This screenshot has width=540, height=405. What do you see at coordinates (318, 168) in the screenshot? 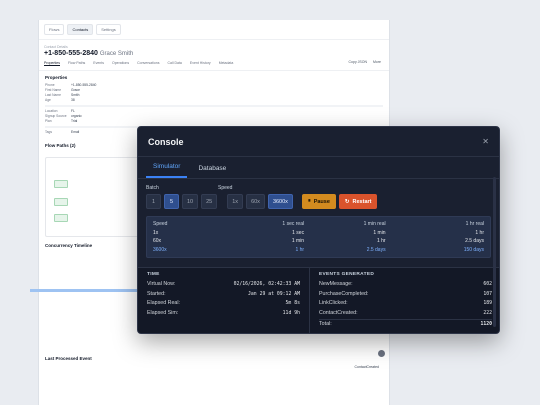
I see `modal-tabs: Simulator Database` at bounding box center [318, 168].